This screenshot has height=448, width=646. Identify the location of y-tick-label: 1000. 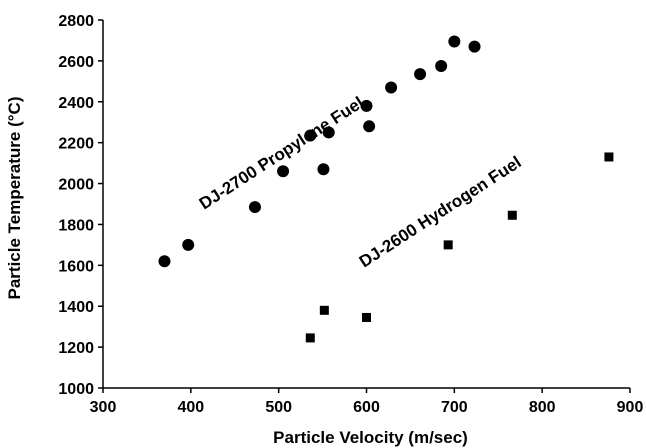
(76, 389).